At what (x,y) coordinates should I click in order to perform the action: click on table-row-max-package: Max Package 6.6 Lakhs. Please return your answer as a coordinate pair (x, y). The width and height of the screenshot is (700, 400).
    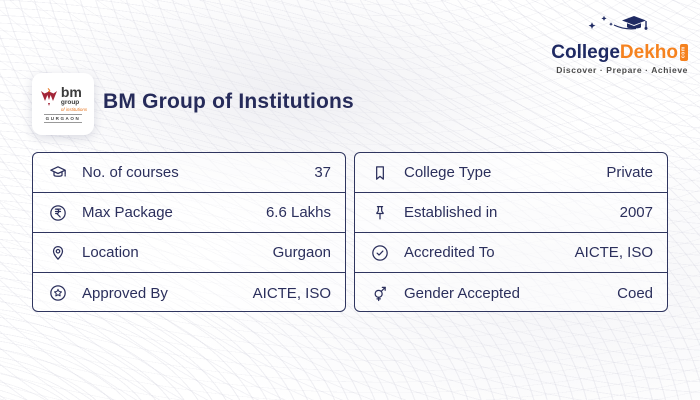
    Looking at the image, I should click on (189, 213).